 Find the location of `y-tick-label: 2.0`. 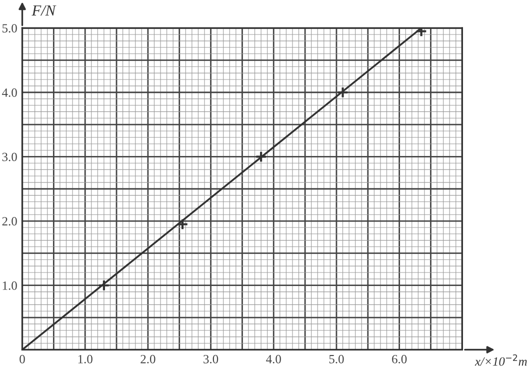

y-tick-label: 2.0 is located at coordinates (9, 221).